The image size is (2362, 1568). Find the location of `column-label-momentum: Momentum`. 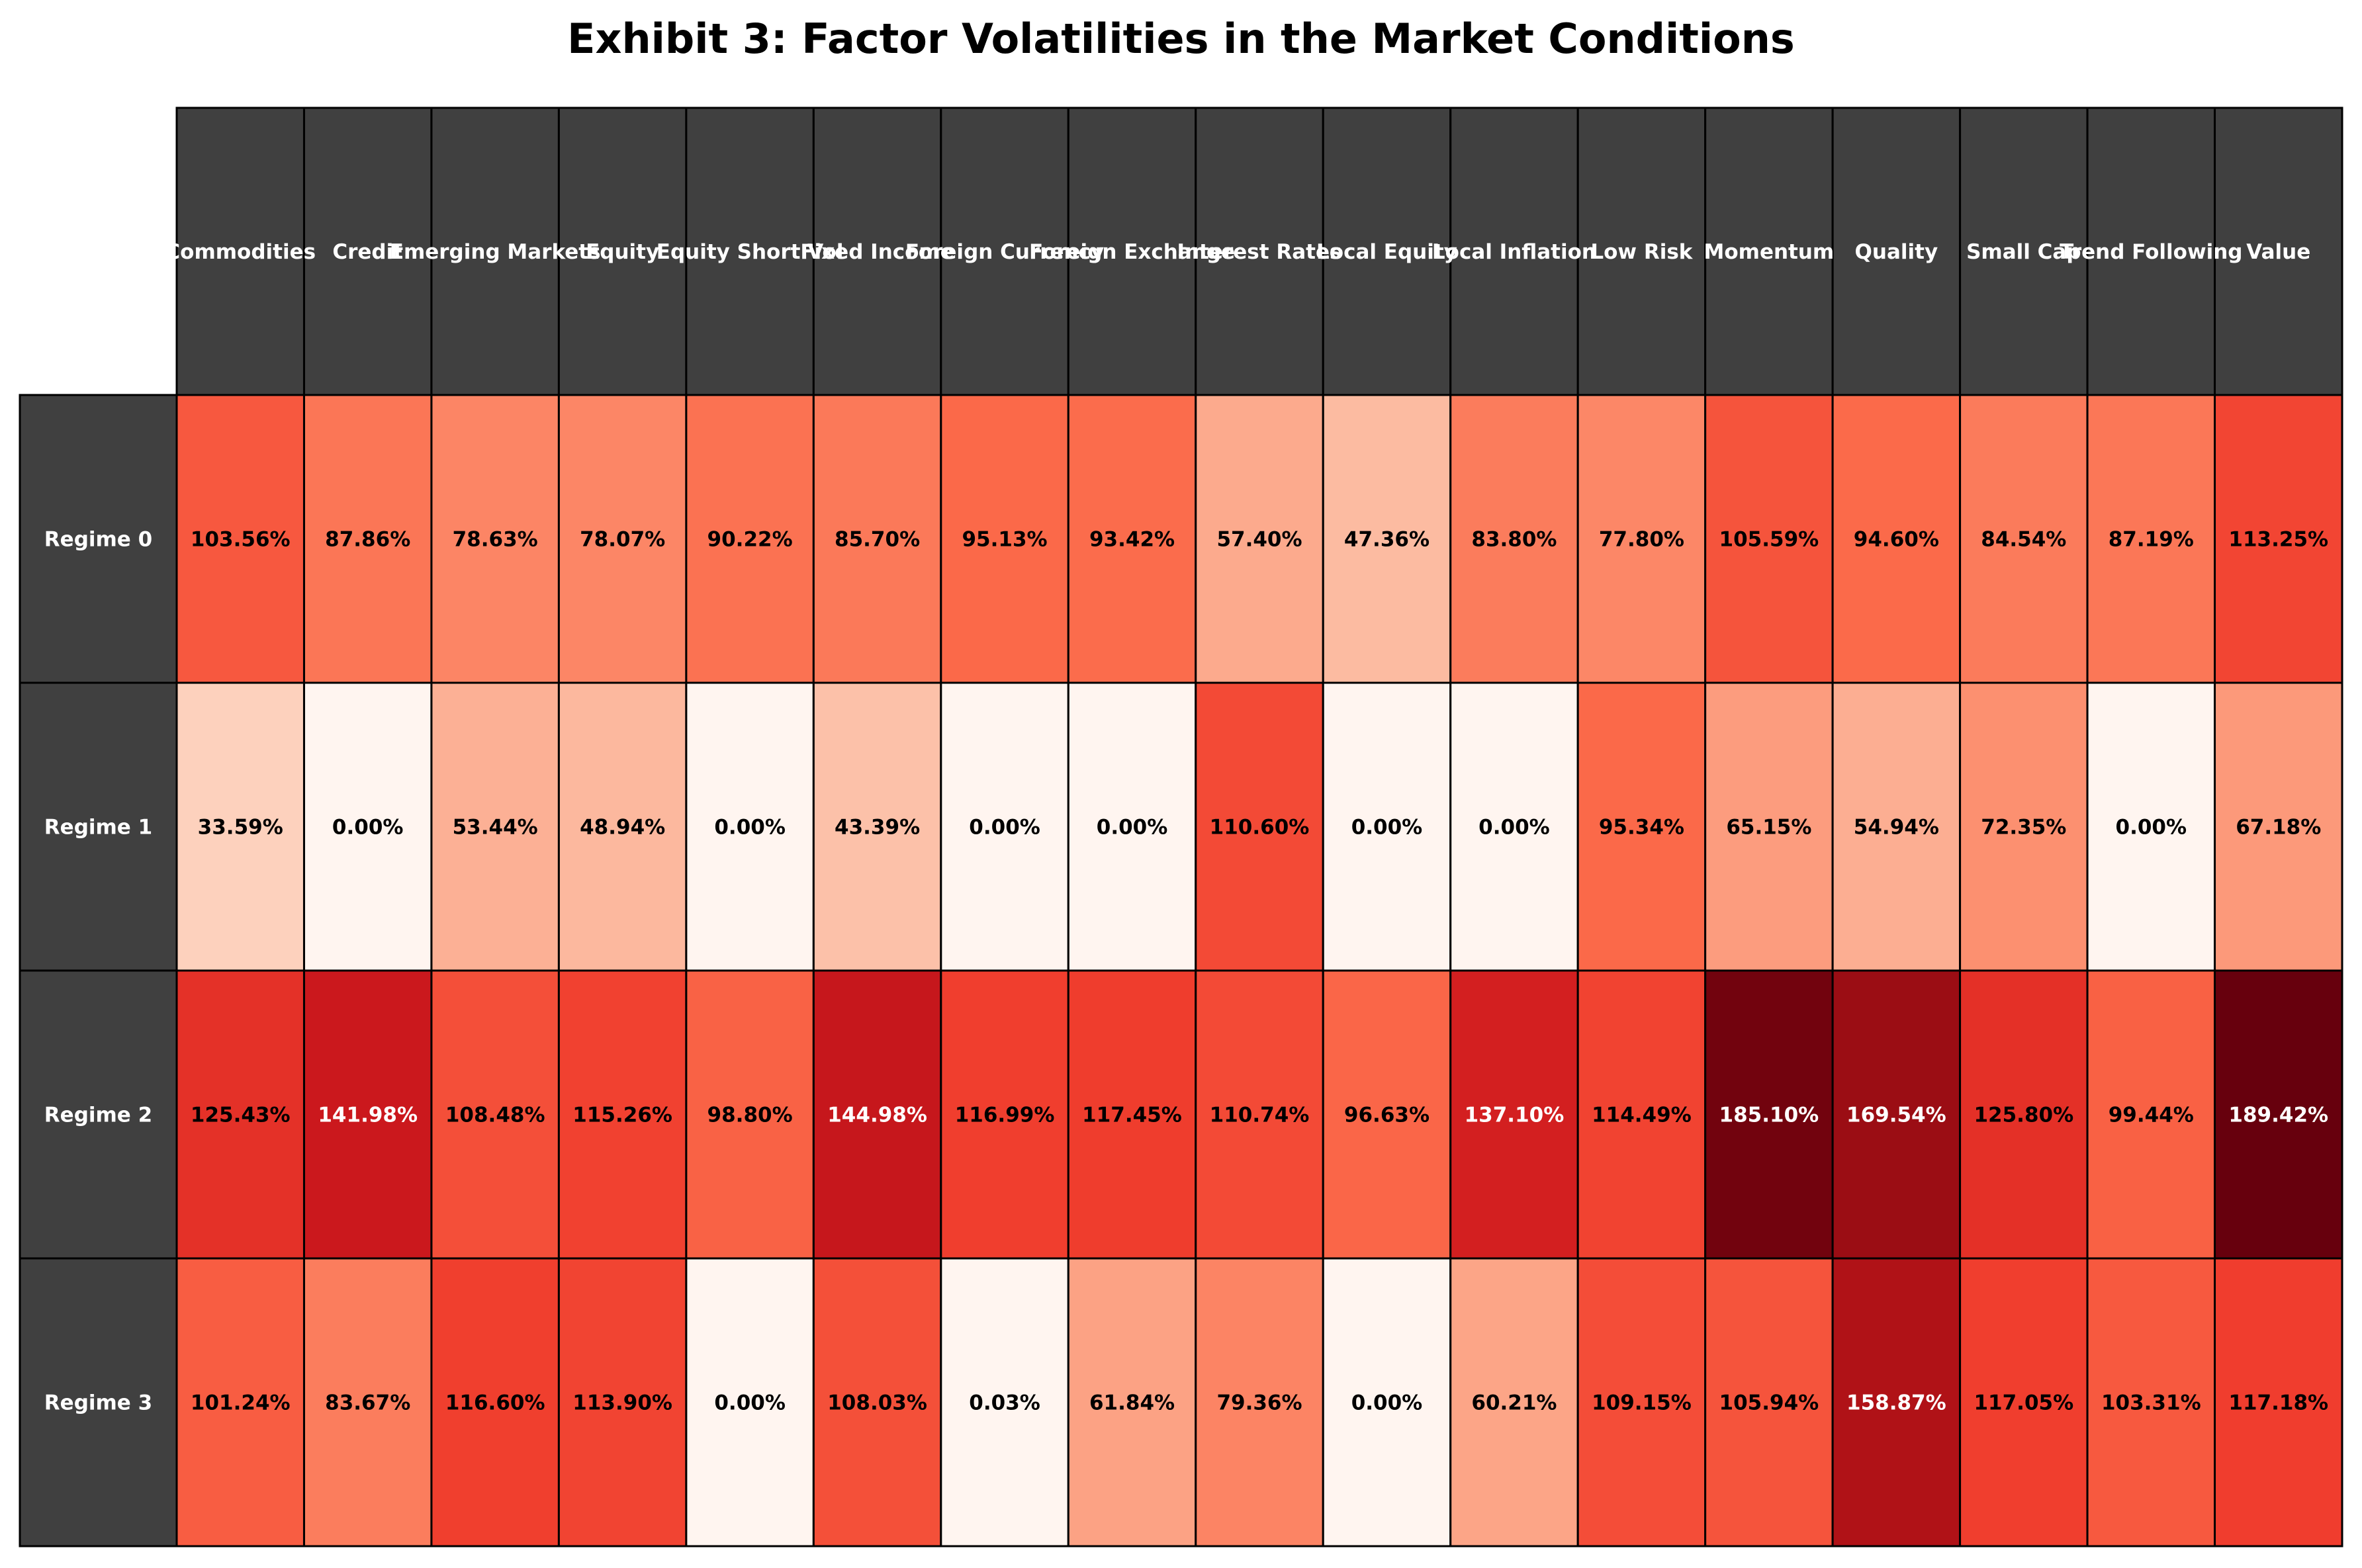

column-label-momentum: Momentum is located at coordinates (1769, 252).